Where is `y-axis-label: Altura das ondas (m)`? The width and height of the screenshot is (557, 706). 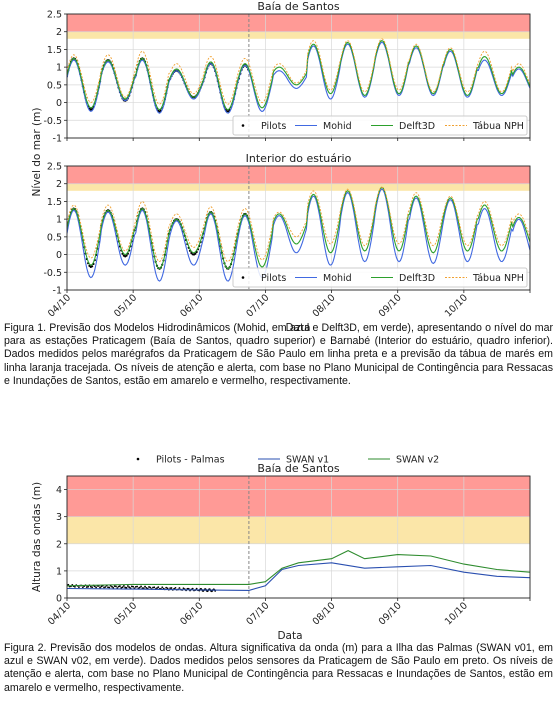 y-axis-label: Altura das ondas (m) is located at coordinates (37, 537).